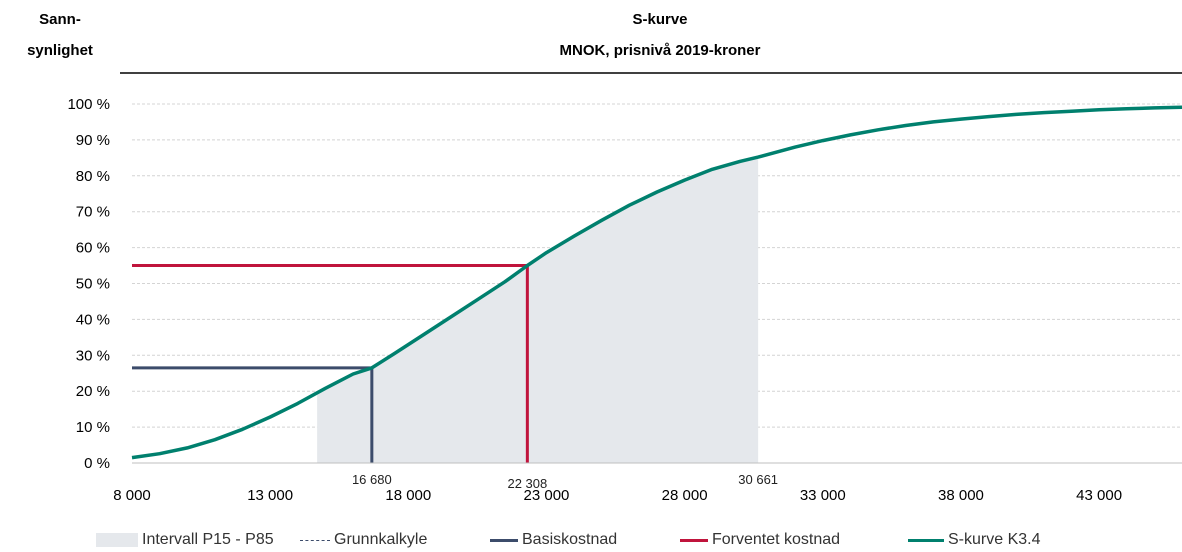 Image resolution: width=1182 pixels, height=552 pixels. Describe the element at coordinates (93, 391) in the screenshot. I see `y-tick-label: 20 %` at that location.